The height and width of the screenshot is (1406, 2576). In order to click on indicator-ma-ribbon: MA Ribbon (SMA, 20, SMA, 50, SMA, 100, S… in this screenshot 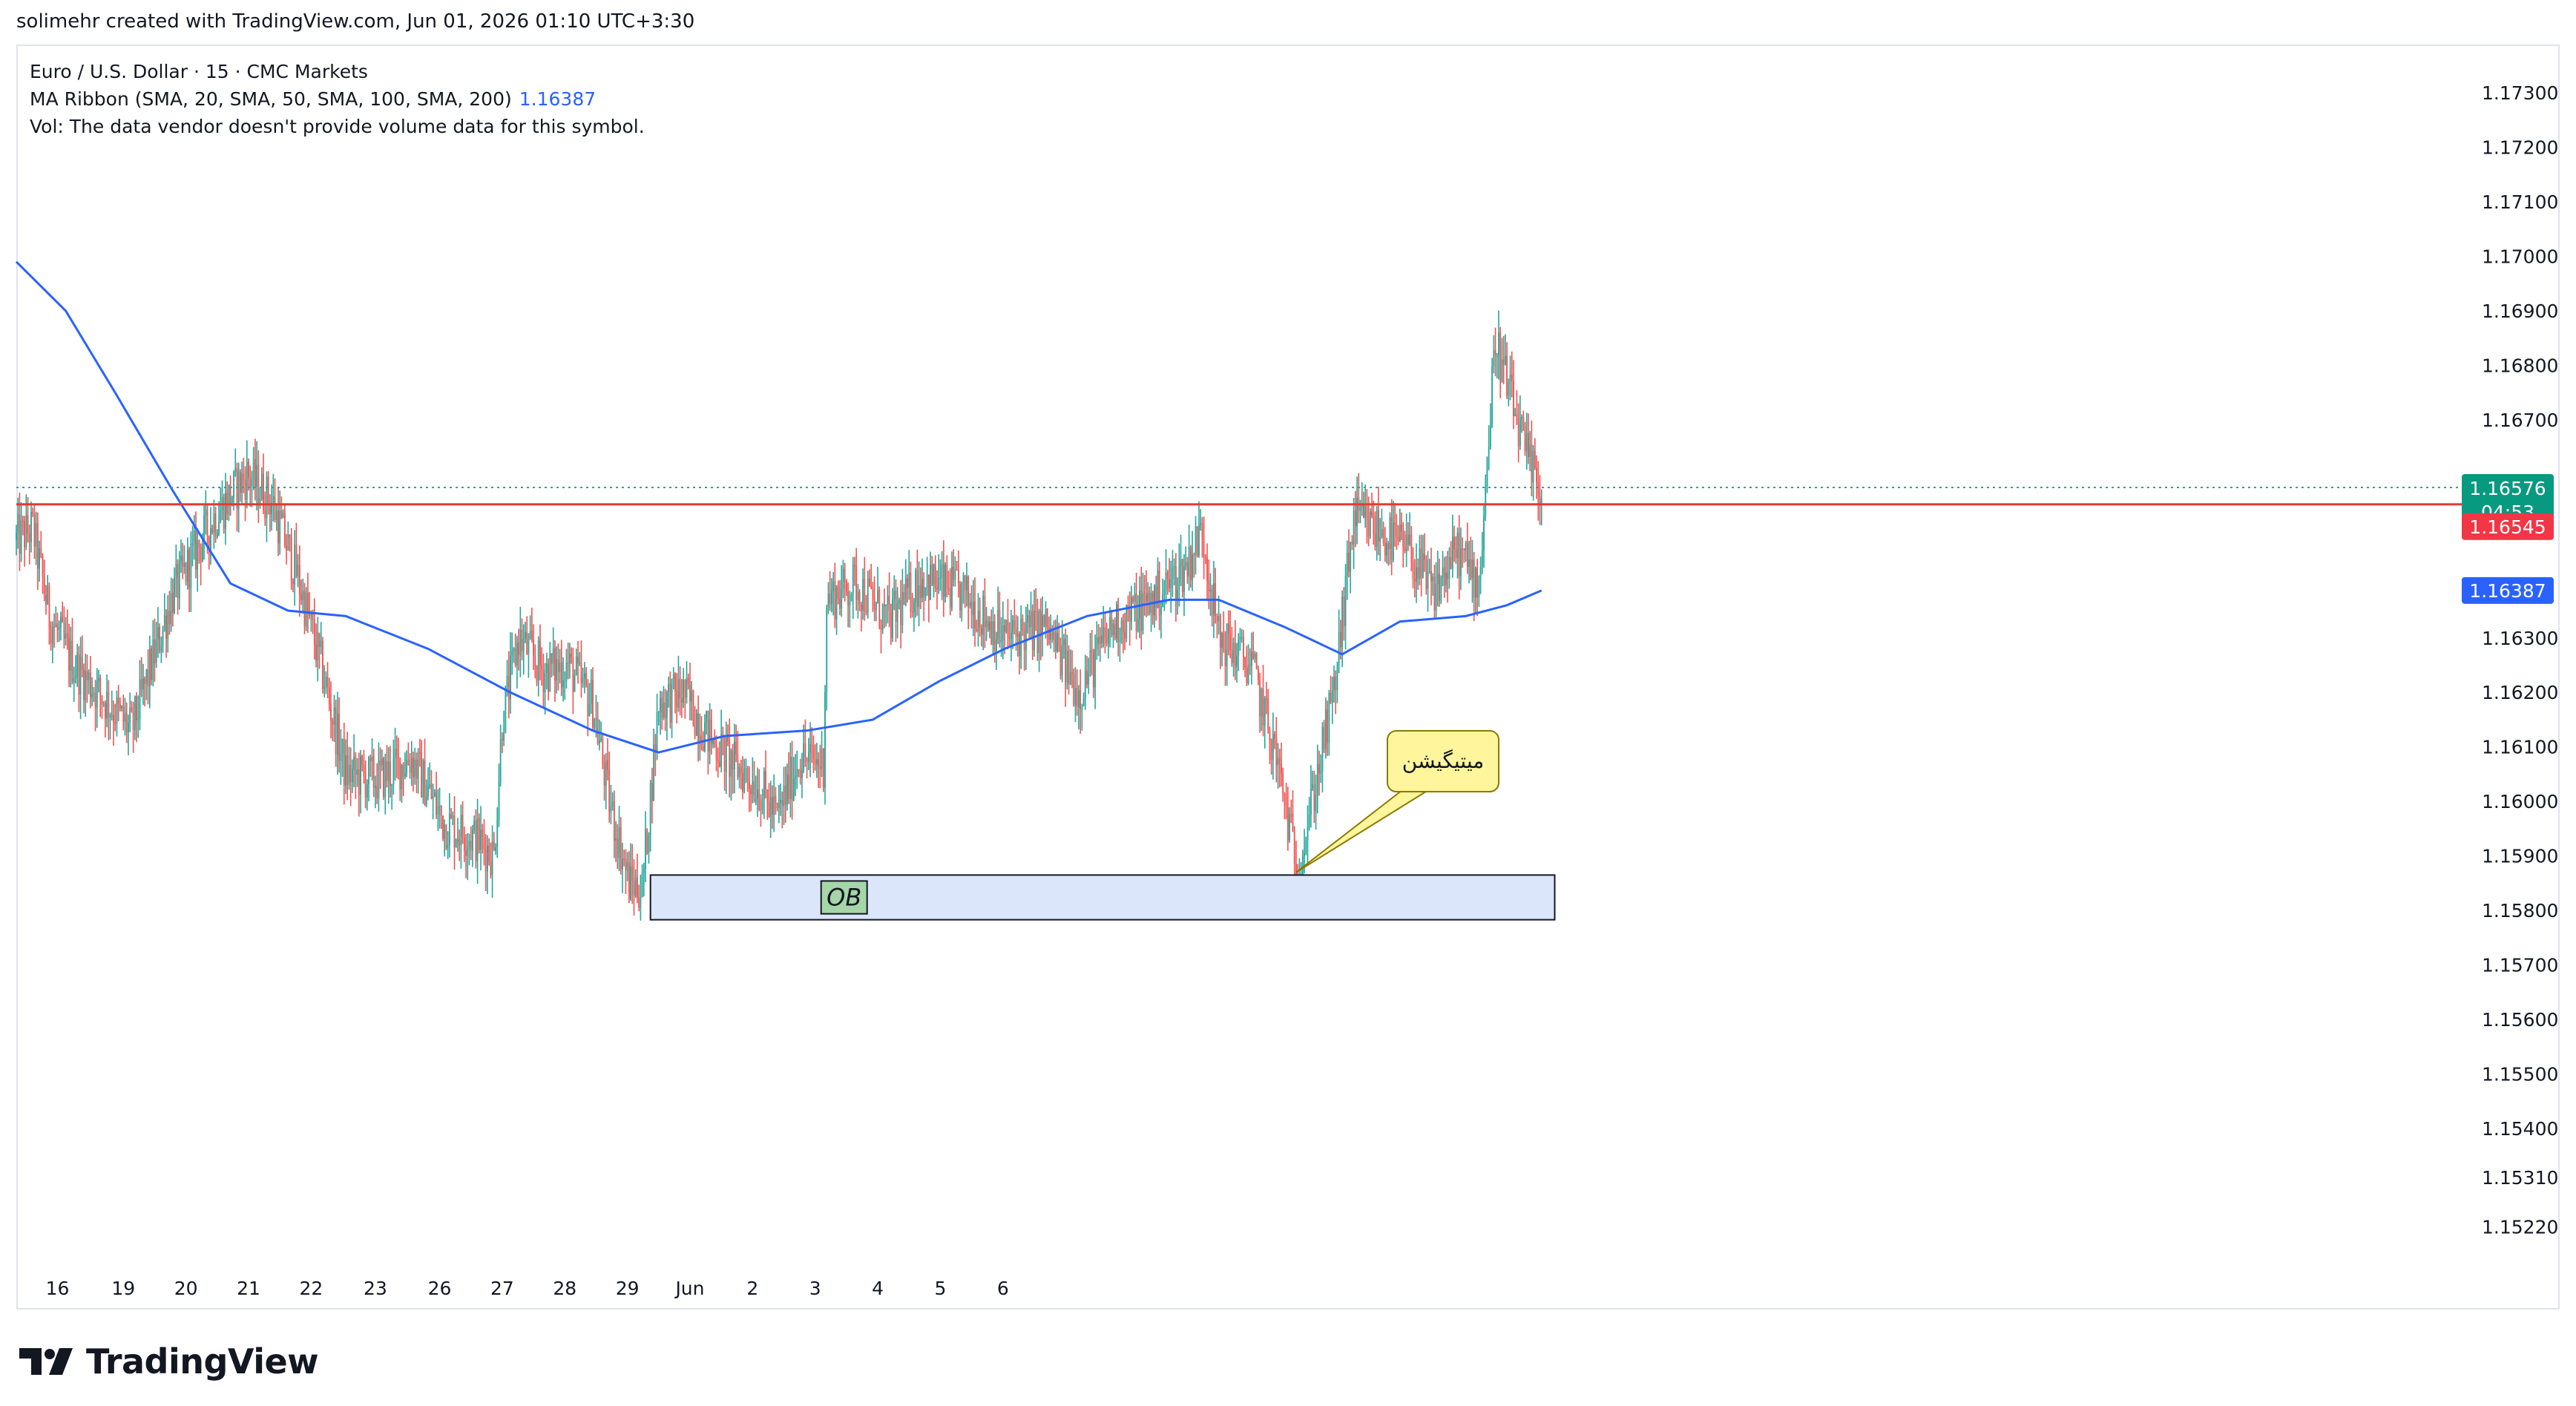, I will do `click(337, 99)`.